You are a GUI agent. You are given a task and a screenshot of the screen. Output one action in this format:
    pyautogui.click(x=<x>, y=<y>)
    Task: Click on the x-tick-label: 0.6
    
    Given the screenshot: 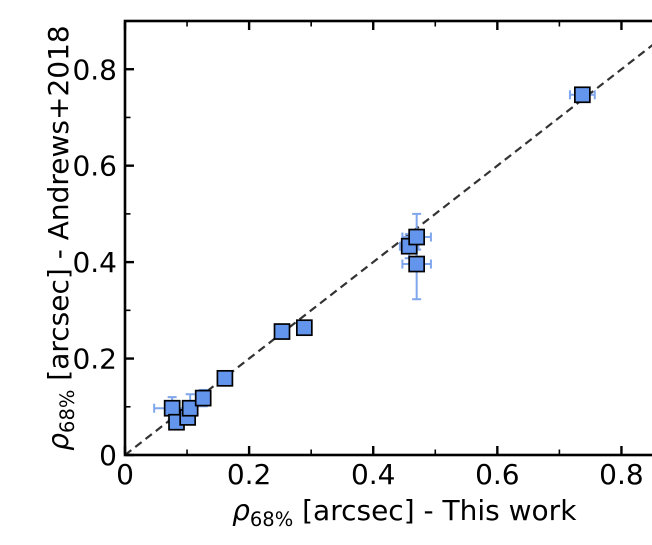 What is the action you would take?
    pyautogui.click(x=497, y=474)
    